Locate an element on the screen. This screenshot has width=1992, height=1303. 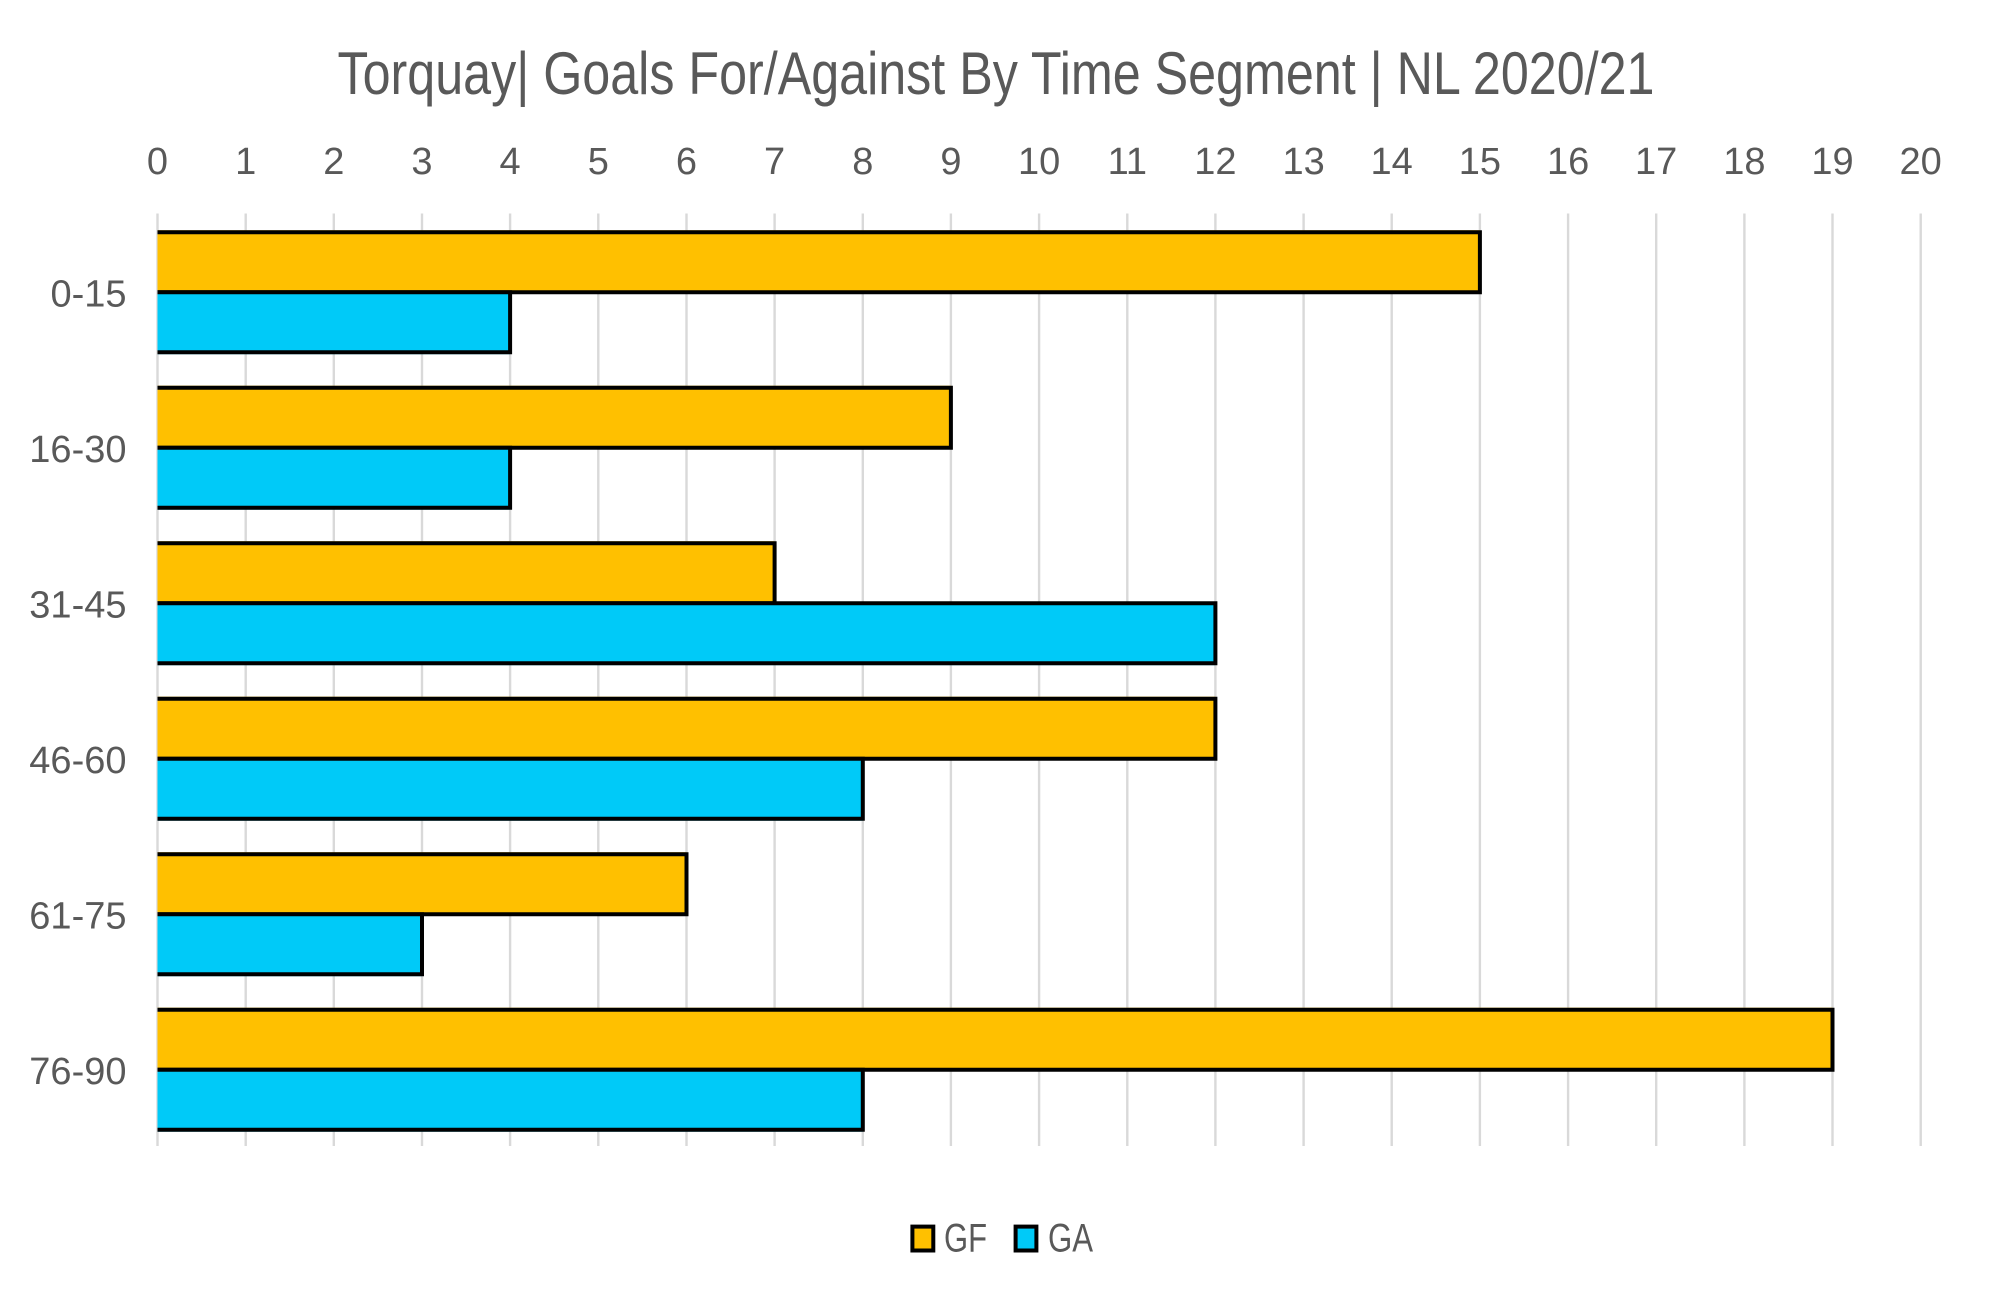
svg-text: 0-15 is located at coordinates (88, 294).